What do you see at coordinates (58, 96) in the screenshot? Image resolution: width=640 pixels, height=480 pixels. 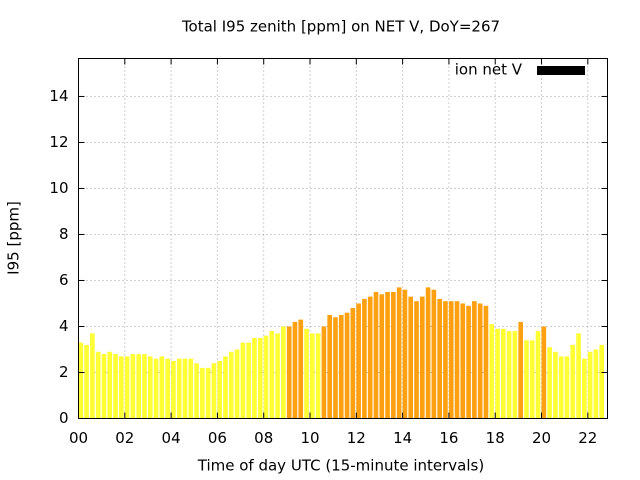 I see `y-tick-label: 14` at bounding box center [58, 96].